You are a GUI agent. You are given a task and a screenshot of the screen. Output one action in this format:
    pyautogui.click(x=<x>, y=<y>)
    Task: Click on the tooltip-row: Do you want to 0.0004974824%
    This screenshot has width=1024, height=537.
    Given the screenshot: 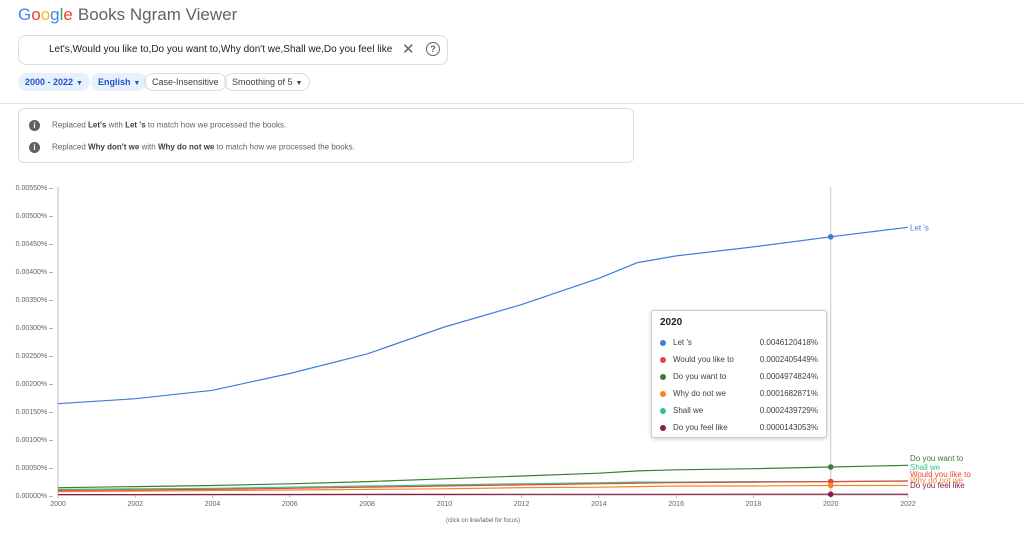 What is the action you would take?
    pyautogui.click(x=741, y=377)
    